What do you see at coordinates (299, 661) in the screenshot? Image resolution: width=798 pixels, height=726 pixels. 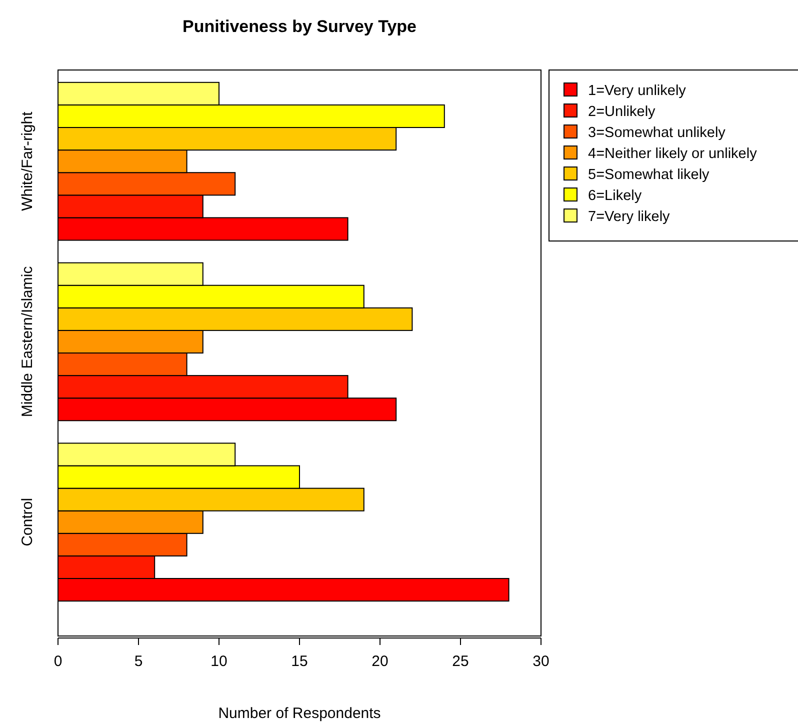 I see `x-tick-label: 15` at bounding box center [299, 661].